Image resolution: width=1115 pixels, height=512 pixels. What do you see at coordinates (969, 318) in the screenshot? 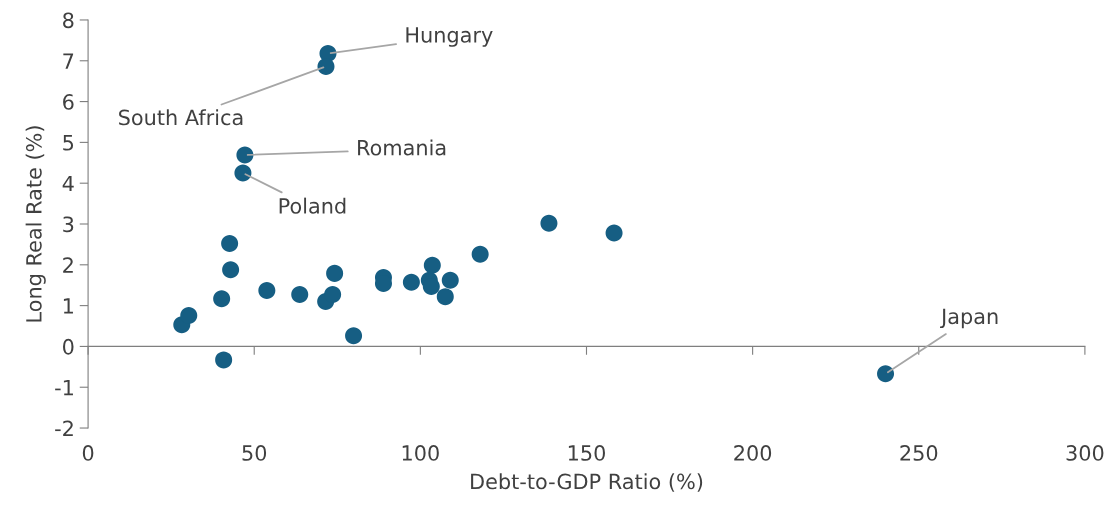
I see `annotation: Japan` at bounding box center [969, 318].